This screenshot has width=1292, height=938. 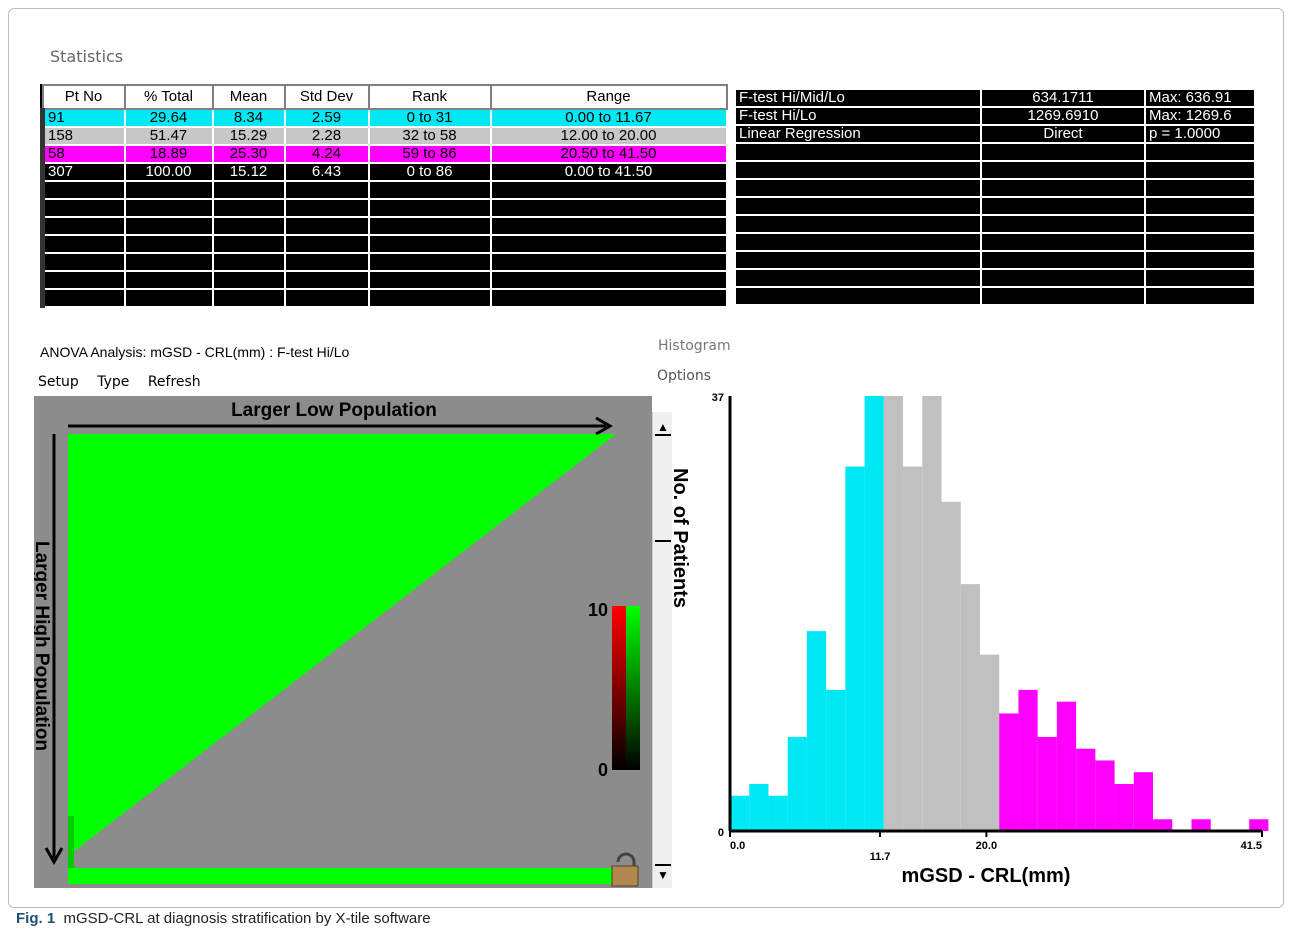 I want to click on ftest-cell-label: F-test Hi/Lo, so click(x=858, y=116).